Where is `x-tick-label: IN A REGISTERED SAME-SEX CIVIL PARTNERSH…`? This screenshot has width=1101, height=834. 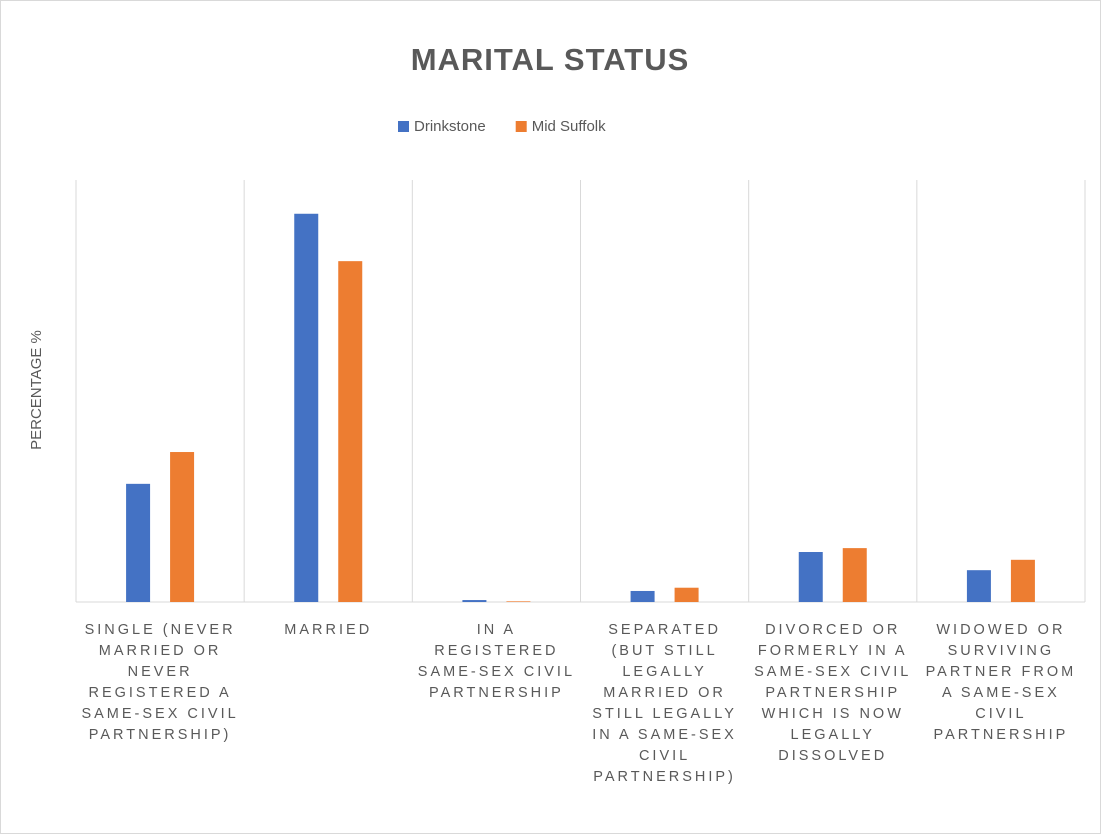
x-tick-label: IN A REGISTERED SAME-SEX CIVIL PARTNERSH… is located at coordinates (496, 661).